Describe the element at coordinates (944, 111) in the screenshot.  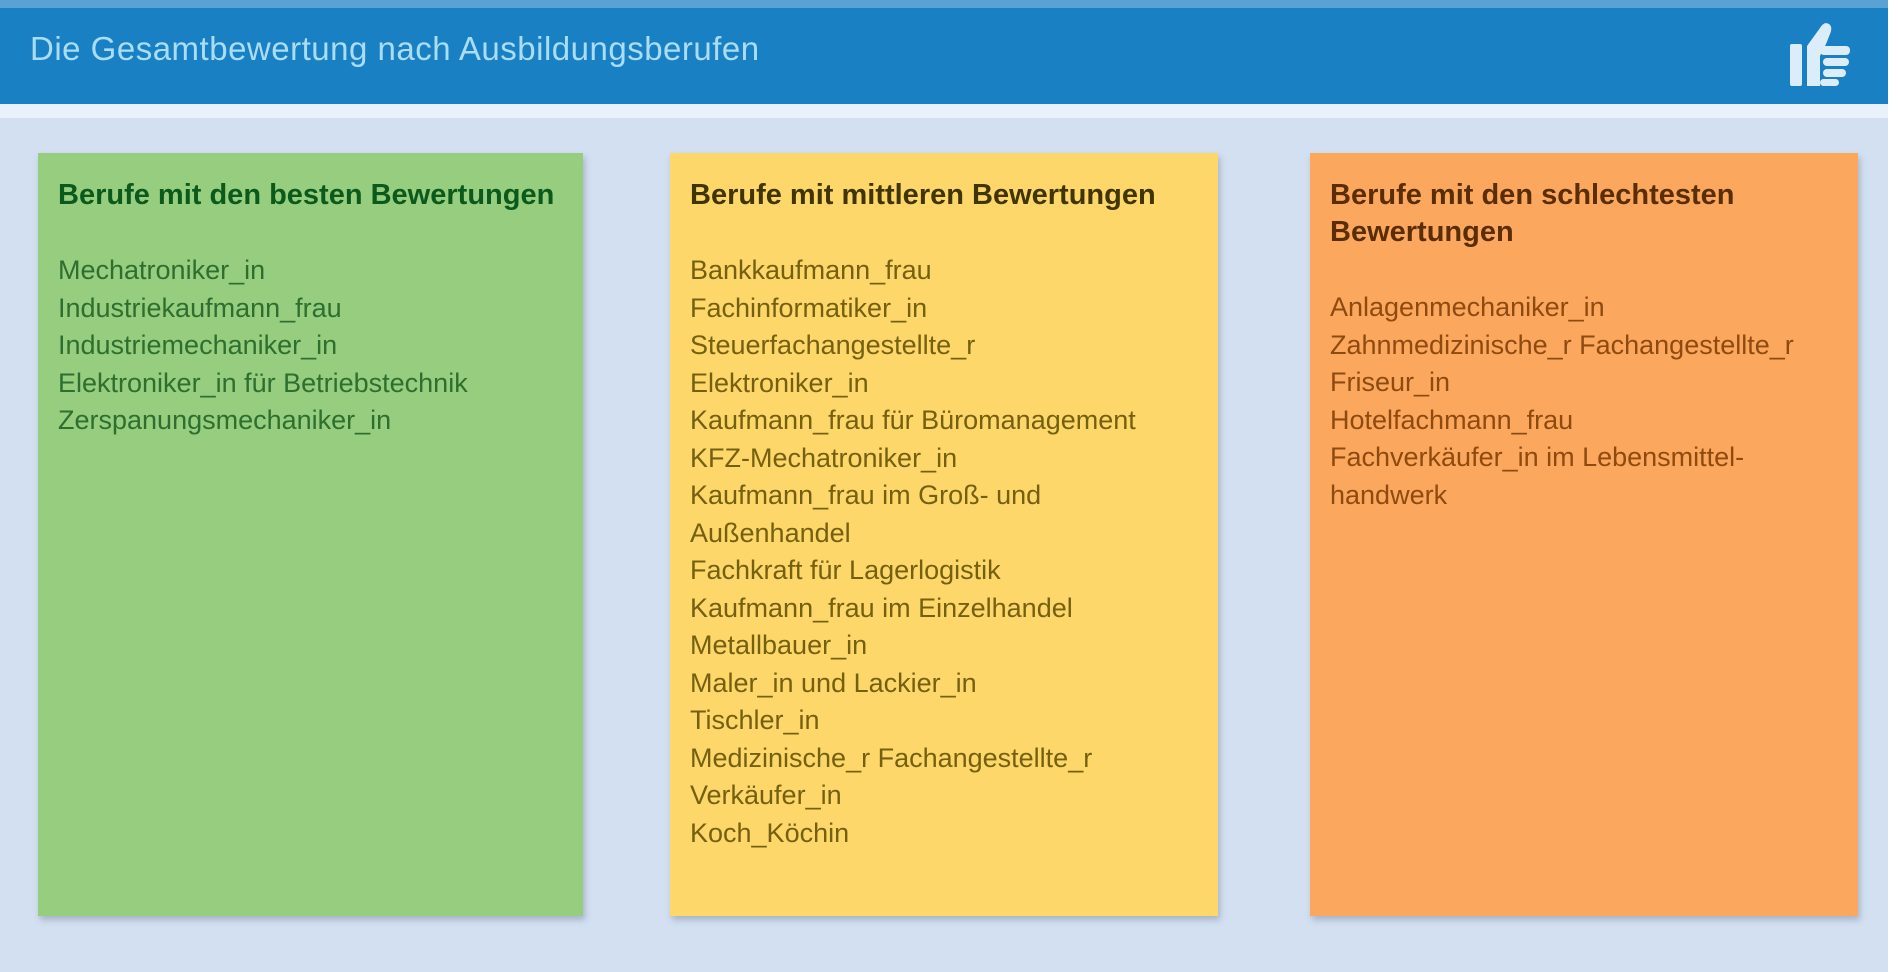
I see `header-divider-band` at that location.